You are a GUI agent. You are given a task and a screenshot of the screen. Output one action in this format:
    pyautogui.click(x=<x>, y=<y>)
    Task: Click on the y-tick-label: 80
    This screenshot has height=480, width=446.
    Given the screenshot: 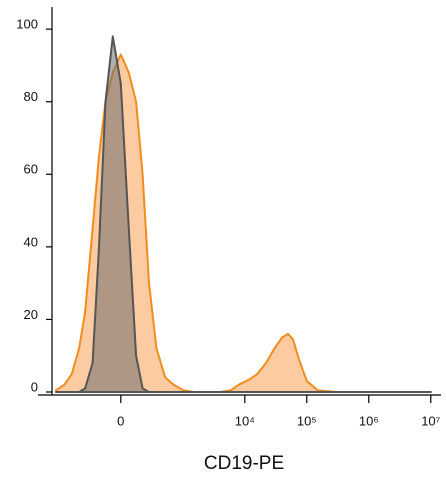 What is the action you would take?
    pyautogui.click(x=31, y=96)
    